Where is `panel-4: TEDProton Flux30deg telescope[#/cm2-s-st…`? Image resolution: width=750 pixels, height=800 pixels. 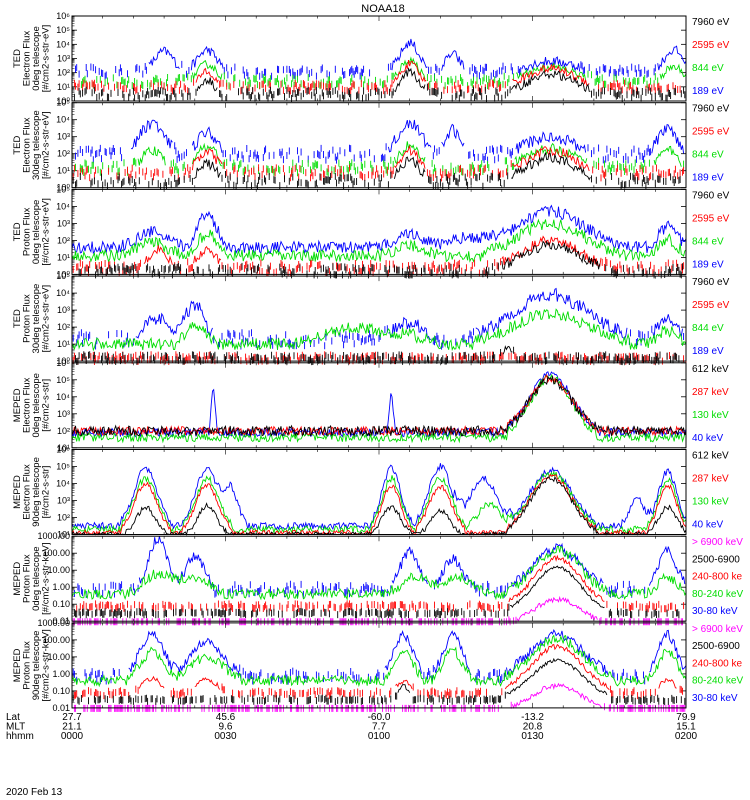 panel-4: TEDProton Flux30deg telescope[#/cm2-s-st… is located at coordinates (371, 318).